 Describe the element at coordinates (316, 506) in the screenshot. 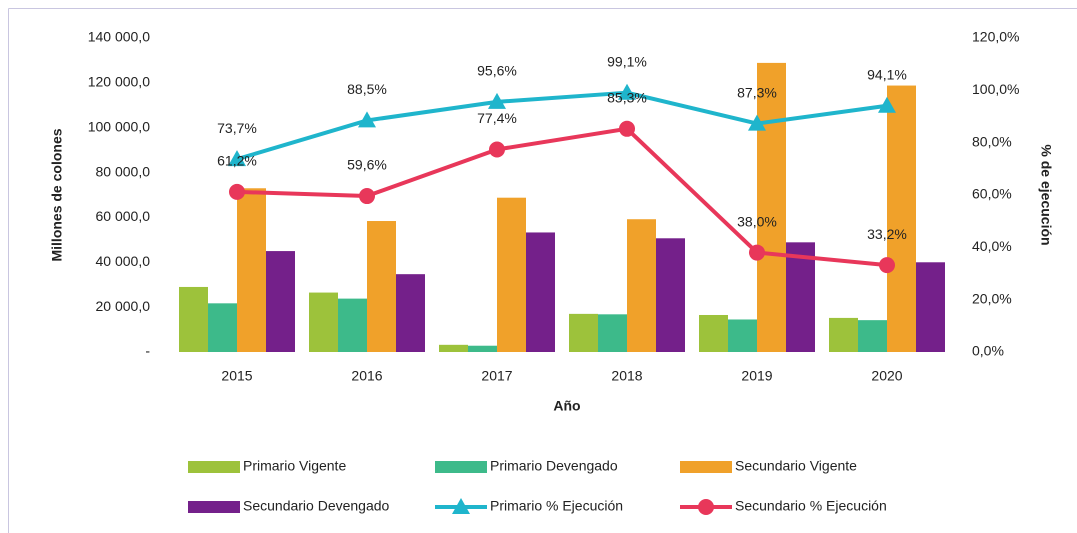

I see `legend-label: Secundario Devengado` at that location.